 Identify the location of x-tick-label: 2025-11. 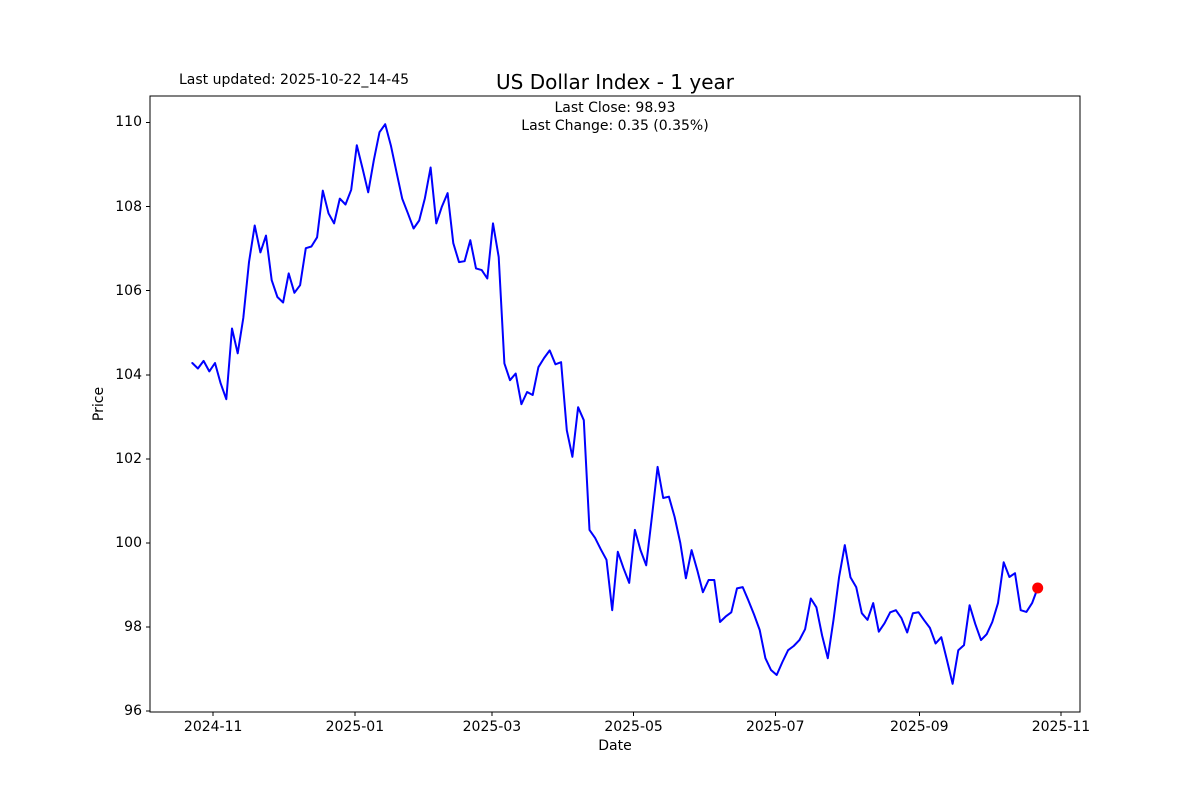
(1061, 727).